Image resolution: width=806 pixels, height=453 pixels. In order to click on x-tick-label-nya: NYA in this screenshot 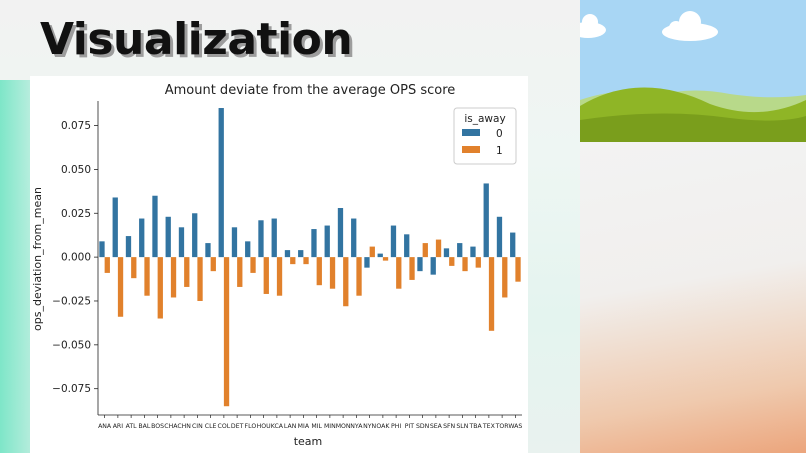, I will do `click(356, 426)`.